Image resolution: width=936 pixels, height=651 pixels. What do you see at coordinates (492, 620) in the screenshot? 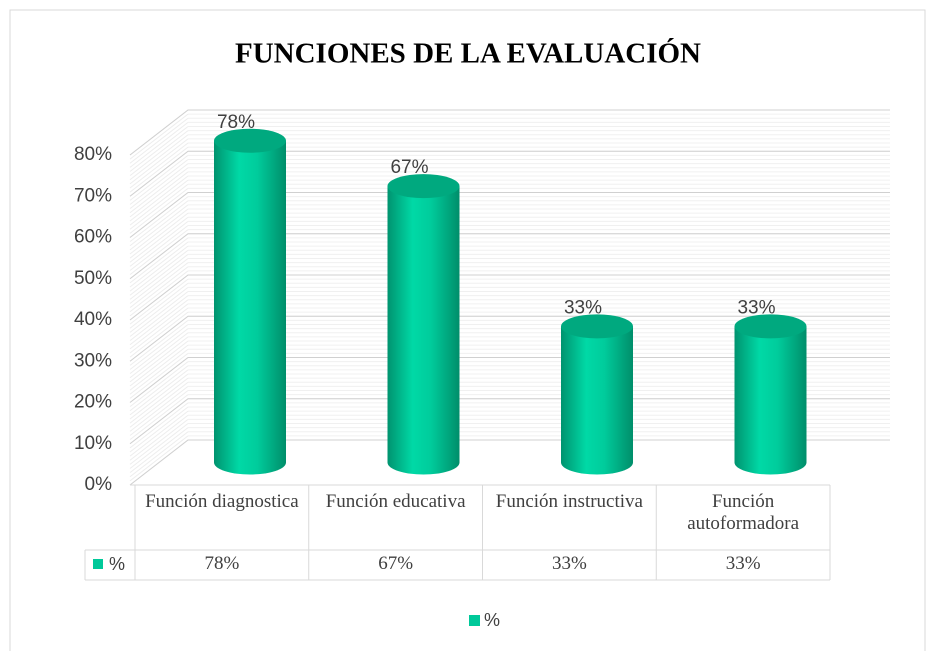
I see `legend-label: %` at bounding box center [492, 620].